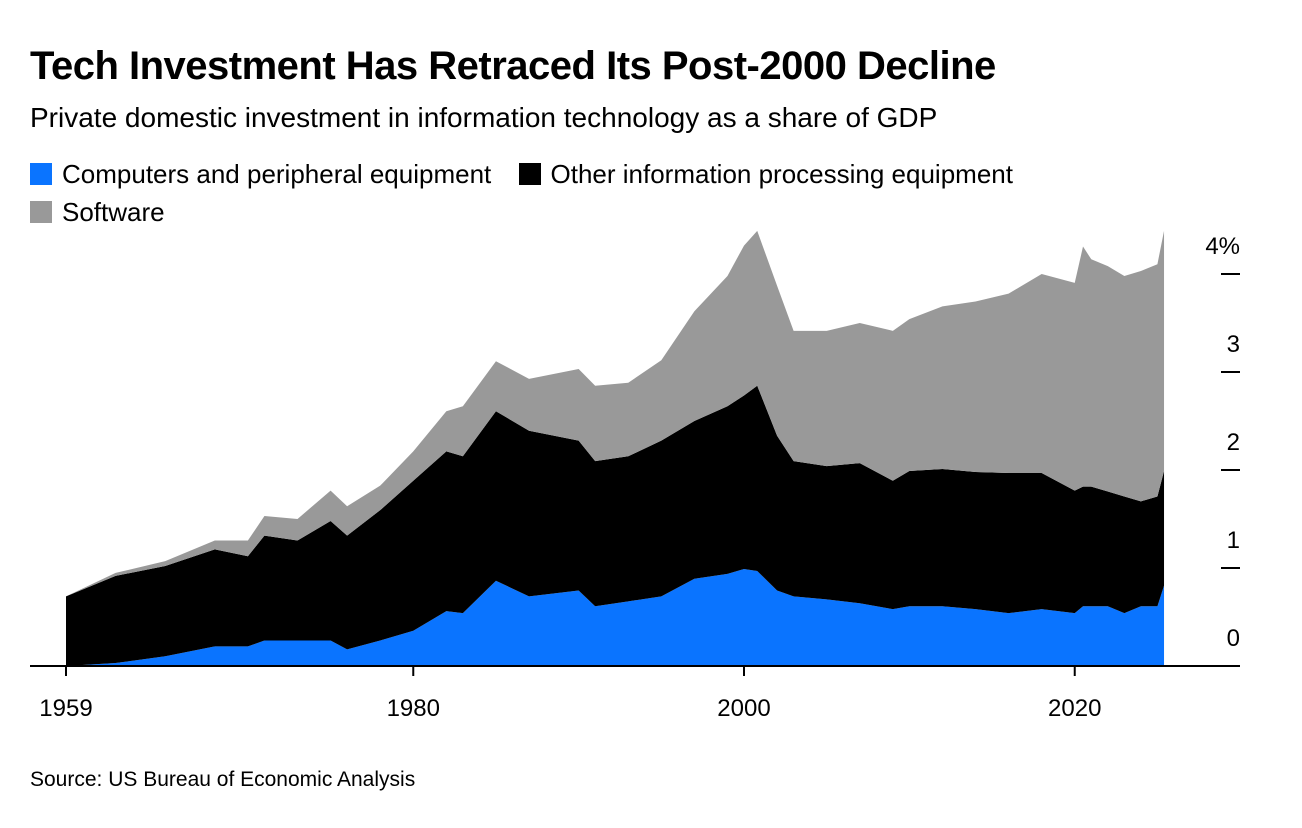 The image size is (1302, 828). I want to click on legend-item-software: Software, so click(97, 212).